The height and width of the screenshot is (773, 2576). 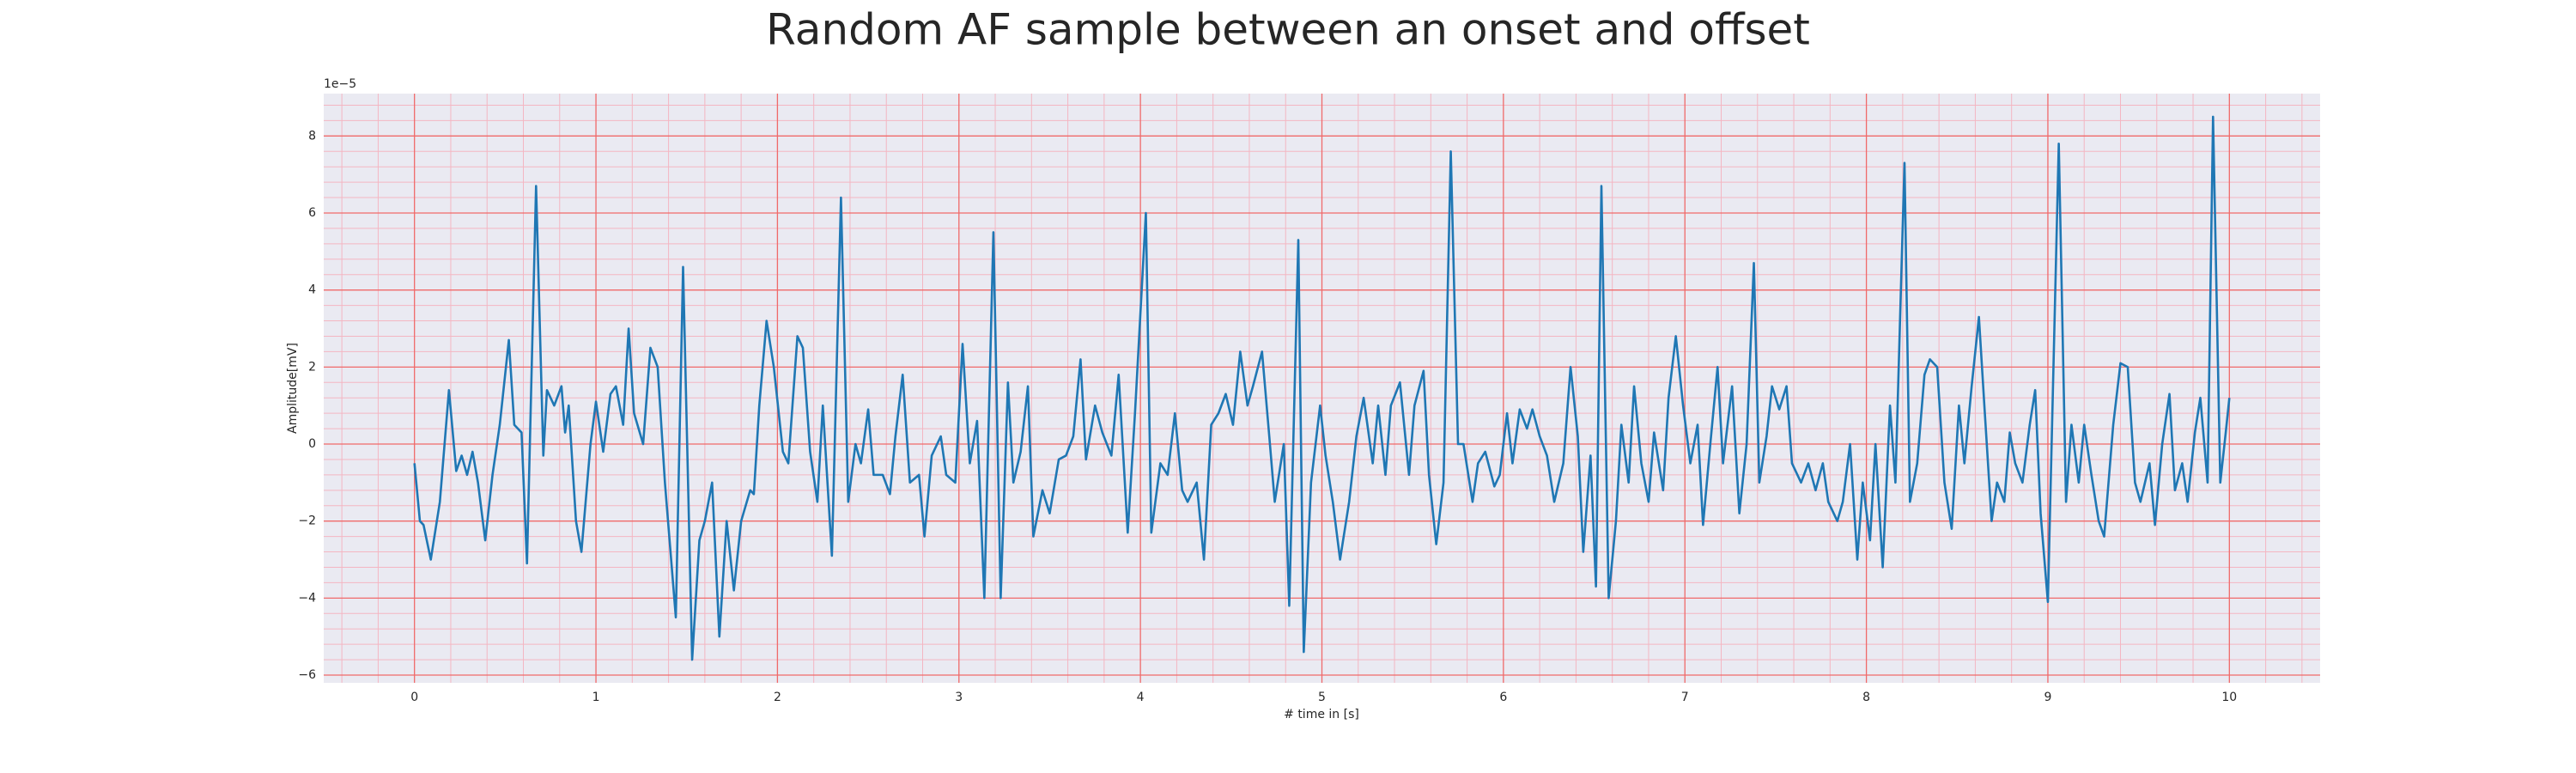 I want to click on y-tick-label: 4, so click(x=312, y=290).